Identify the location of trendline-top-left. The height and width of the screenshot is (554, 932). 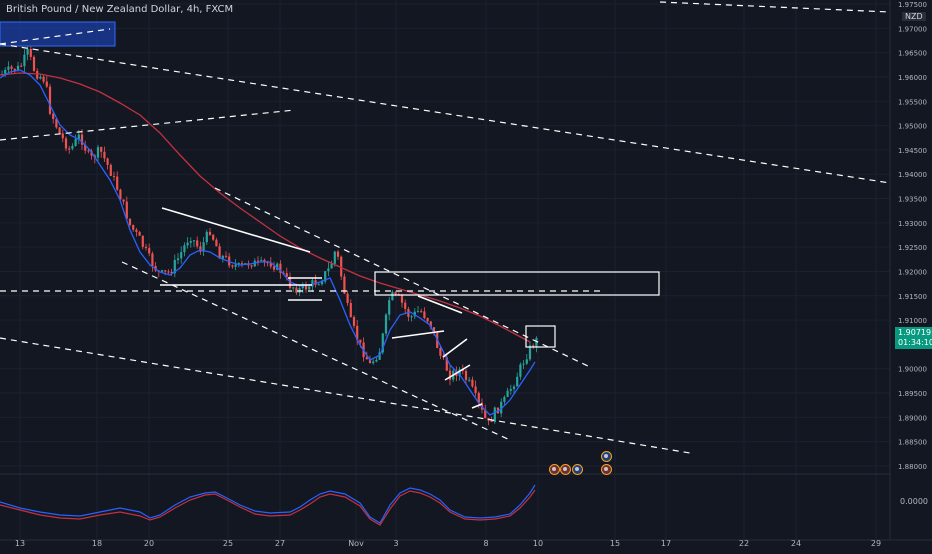
(55, 36).